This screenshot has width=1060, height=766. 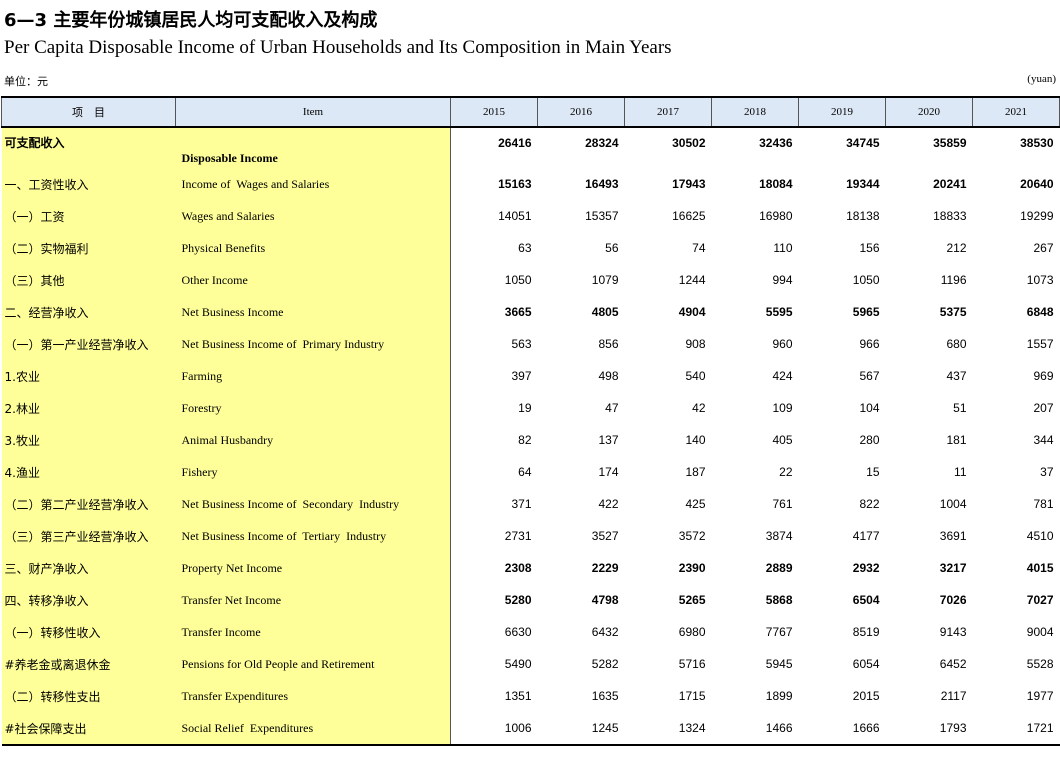 What do you see at coordinates (581, 112) in the screenshot?
I see `column-header: 2016` at bounding box center [581, 112].